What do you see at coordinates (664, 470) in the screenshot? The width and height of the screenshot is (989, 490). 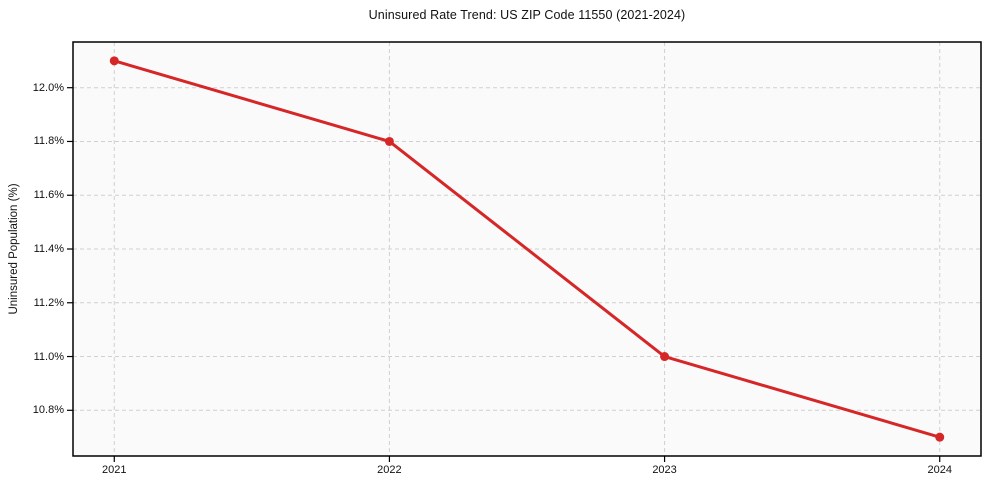 I see `x-tick-label: 2023` at bounding box center [664, 470].